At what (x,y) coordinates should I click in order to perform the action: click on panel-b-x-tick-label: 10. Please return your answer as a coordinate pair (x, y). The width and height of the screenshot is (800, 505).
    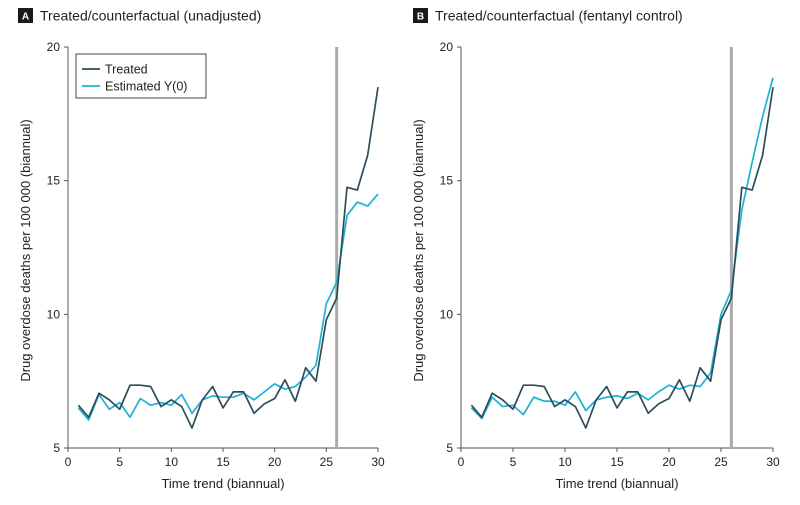
    Looking at the image, I should click on (565, 462).